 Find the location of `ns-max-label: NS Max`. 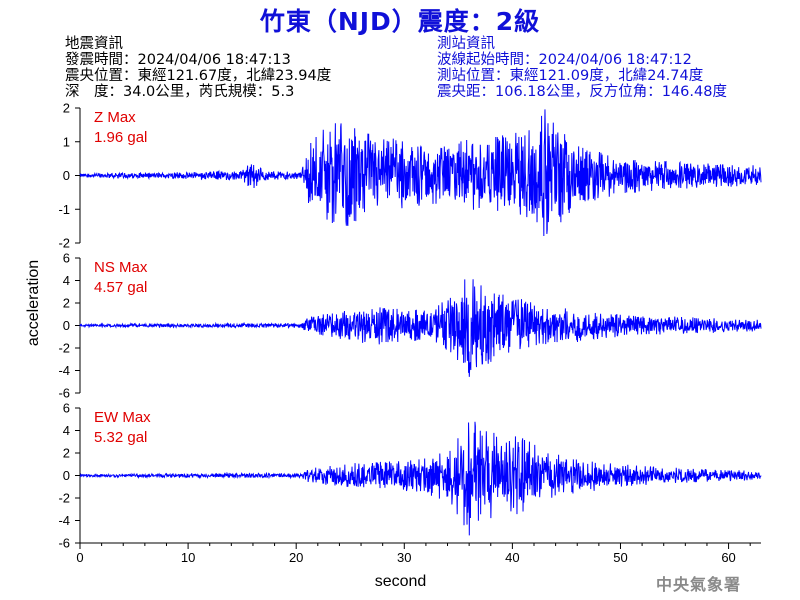

ns-max-label: NS Max is located at coordinates (121, 267).